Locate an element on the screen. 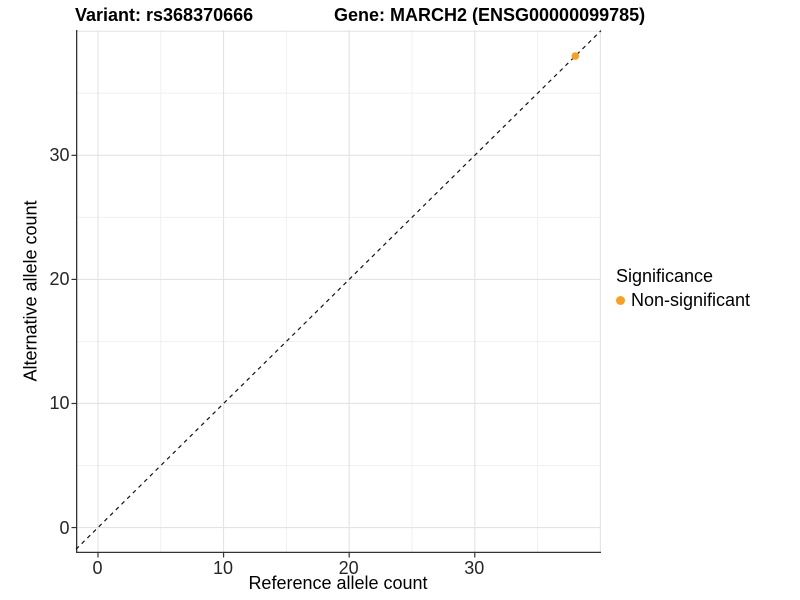 The width and height of the screenshot is (800, 600). y-axis-title: Alternative allele count is located at coordinates (30, 291).